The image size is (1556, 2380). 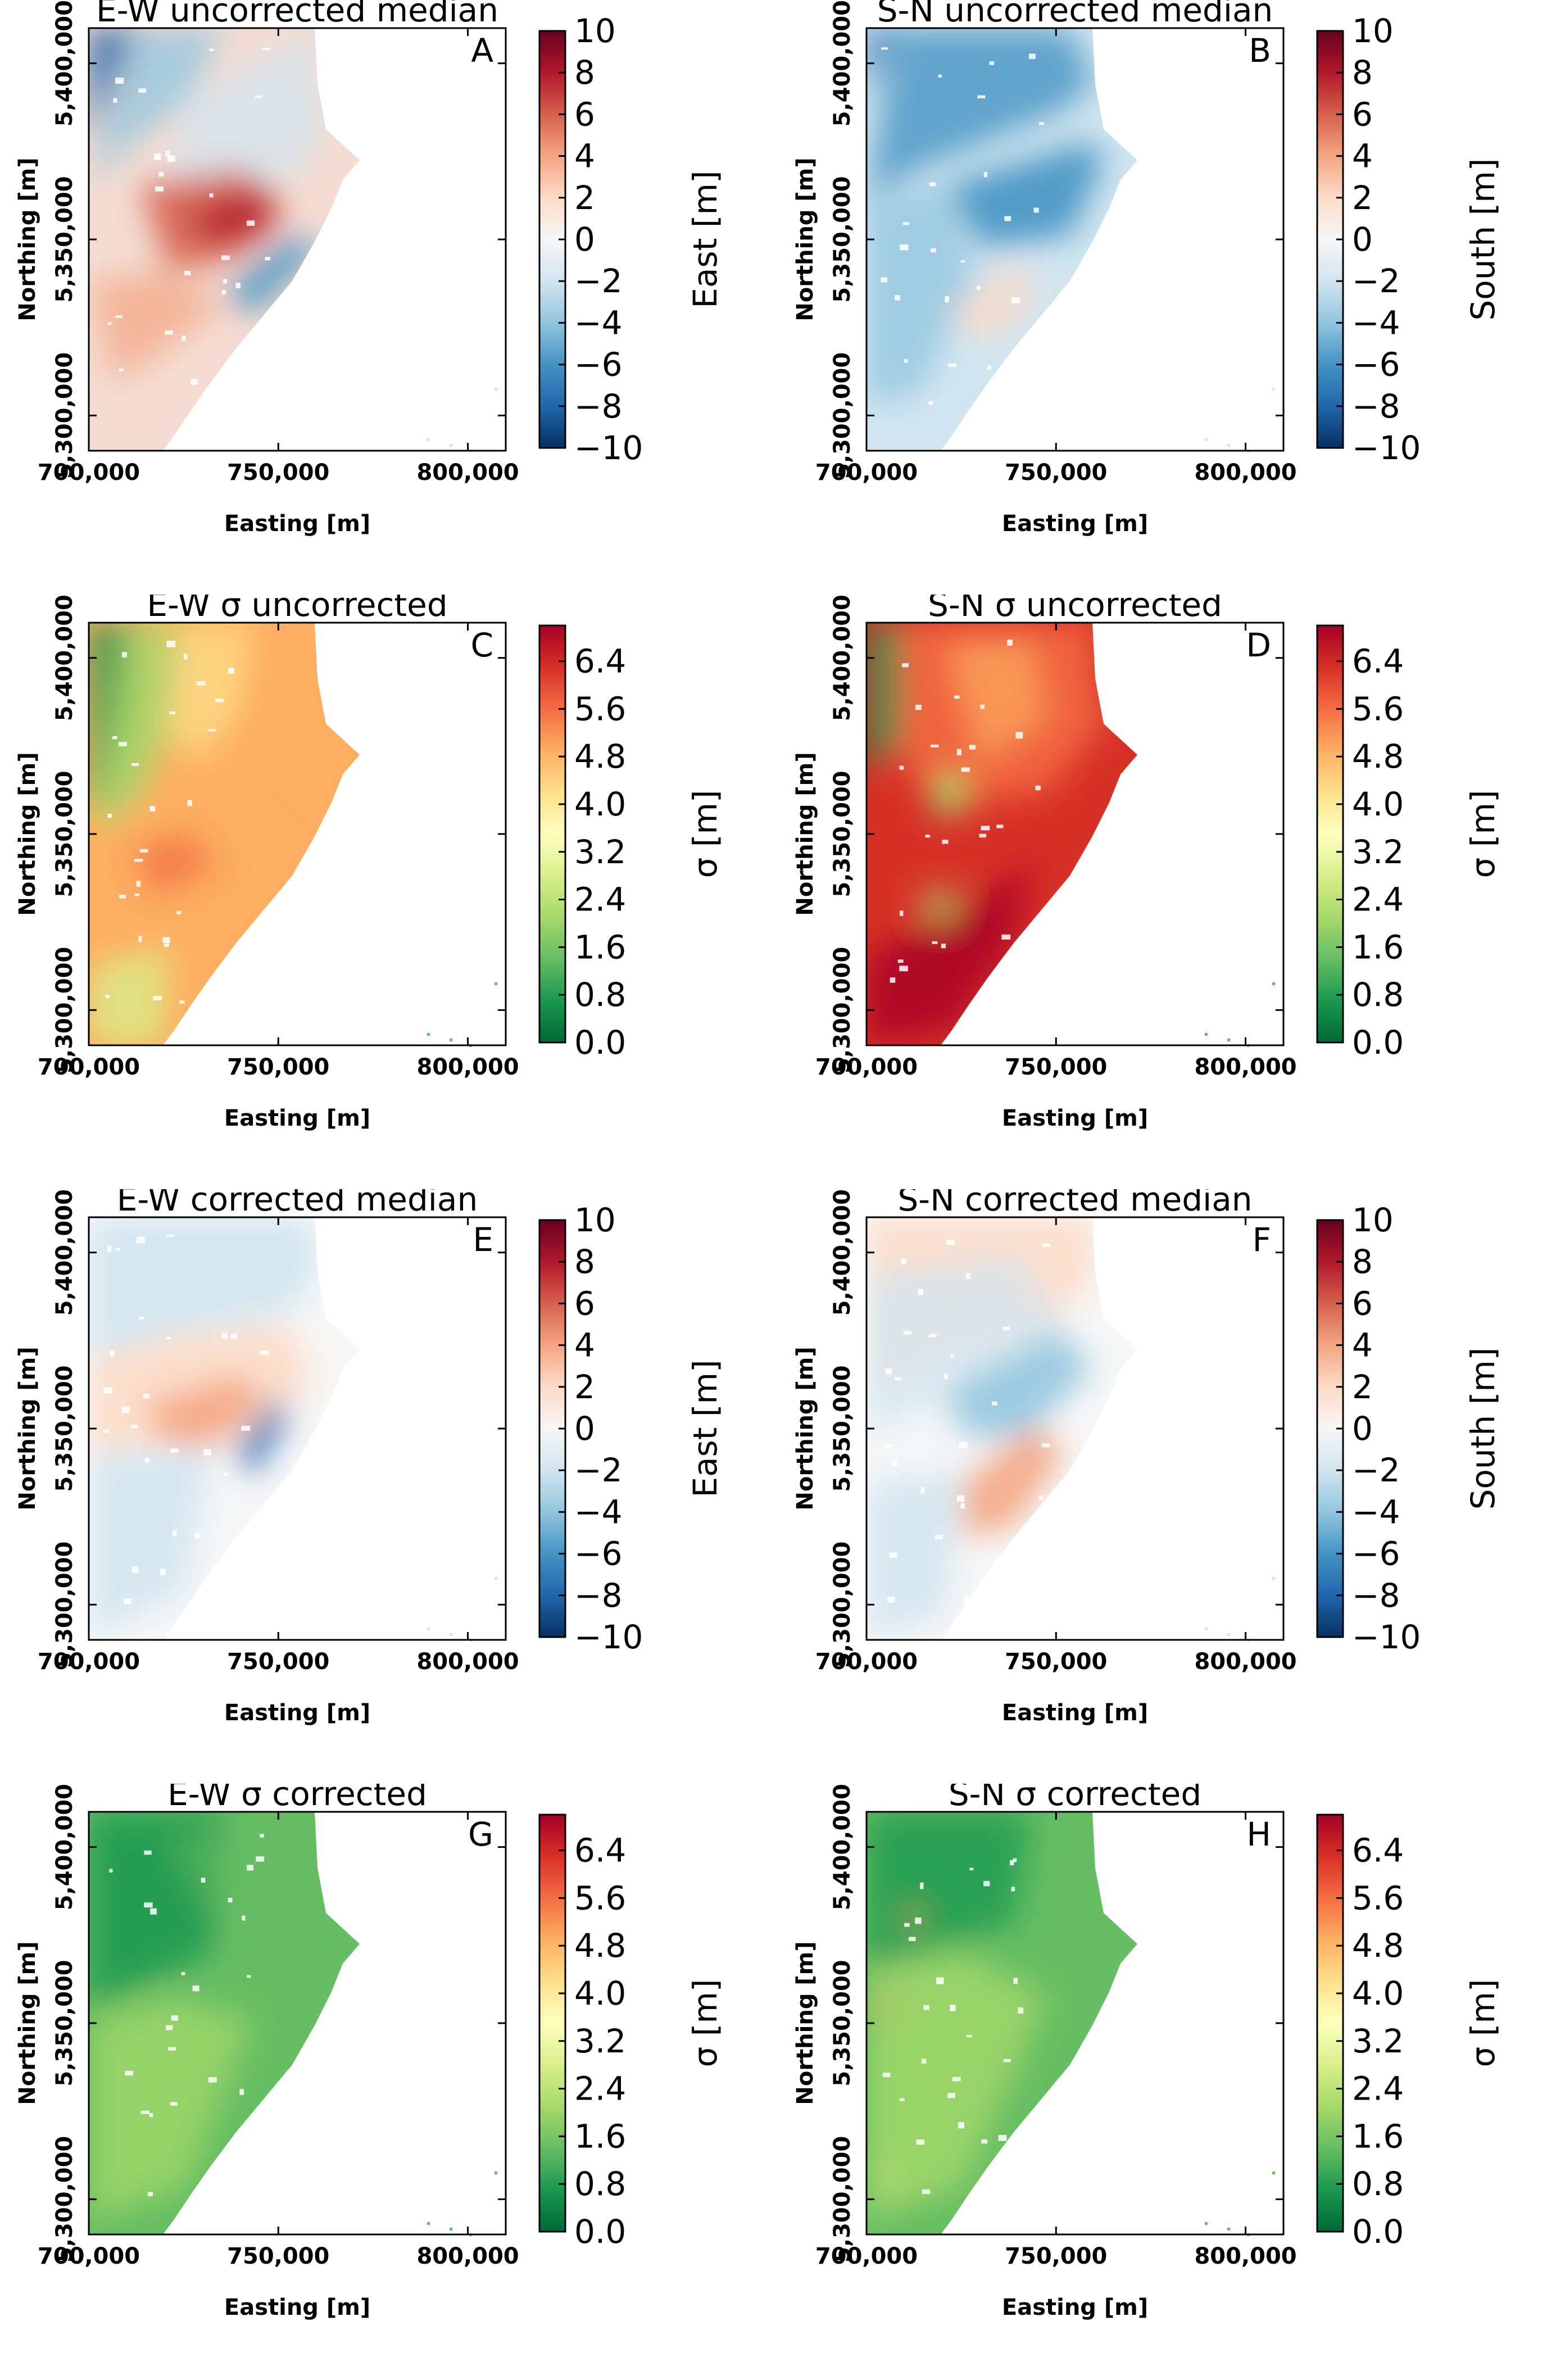 I want to click on chart-title: S-N σ uncorrected, so click(x=1075, y=609).